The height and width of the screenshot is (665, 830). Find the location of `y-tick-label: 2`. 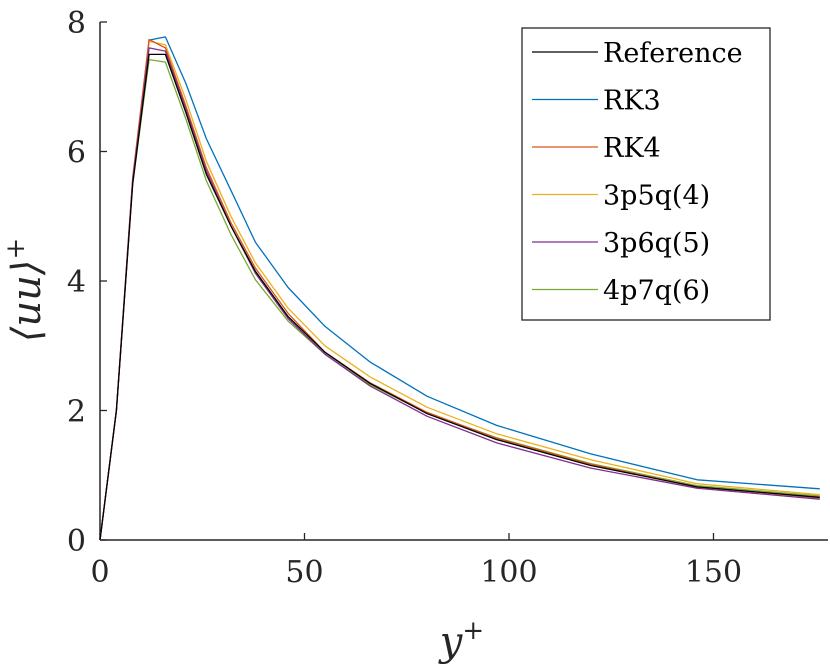

y-tick-label: 2 is located at coordinates (76, 412).